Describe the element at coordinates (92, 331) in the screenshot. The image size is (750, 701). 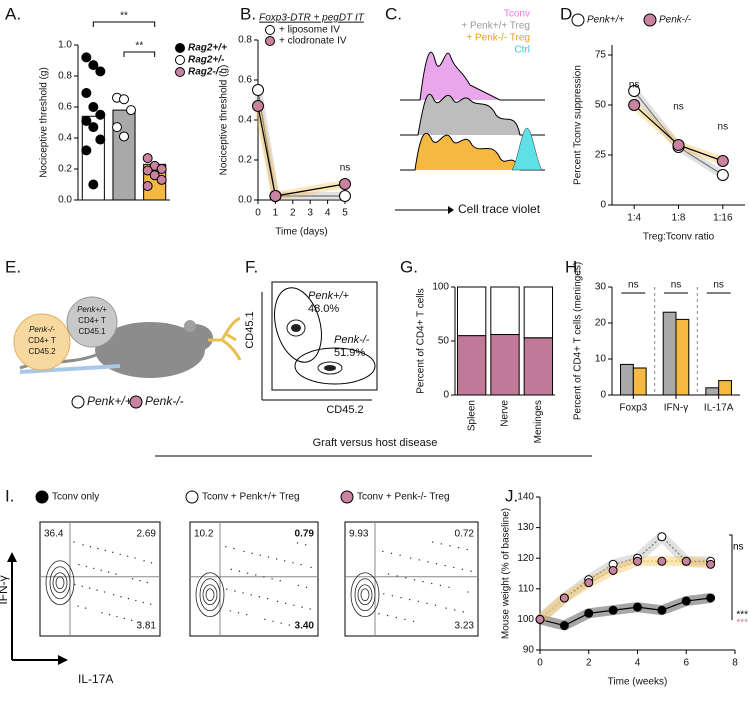
I see `cell-label: CD45.1` at that location.